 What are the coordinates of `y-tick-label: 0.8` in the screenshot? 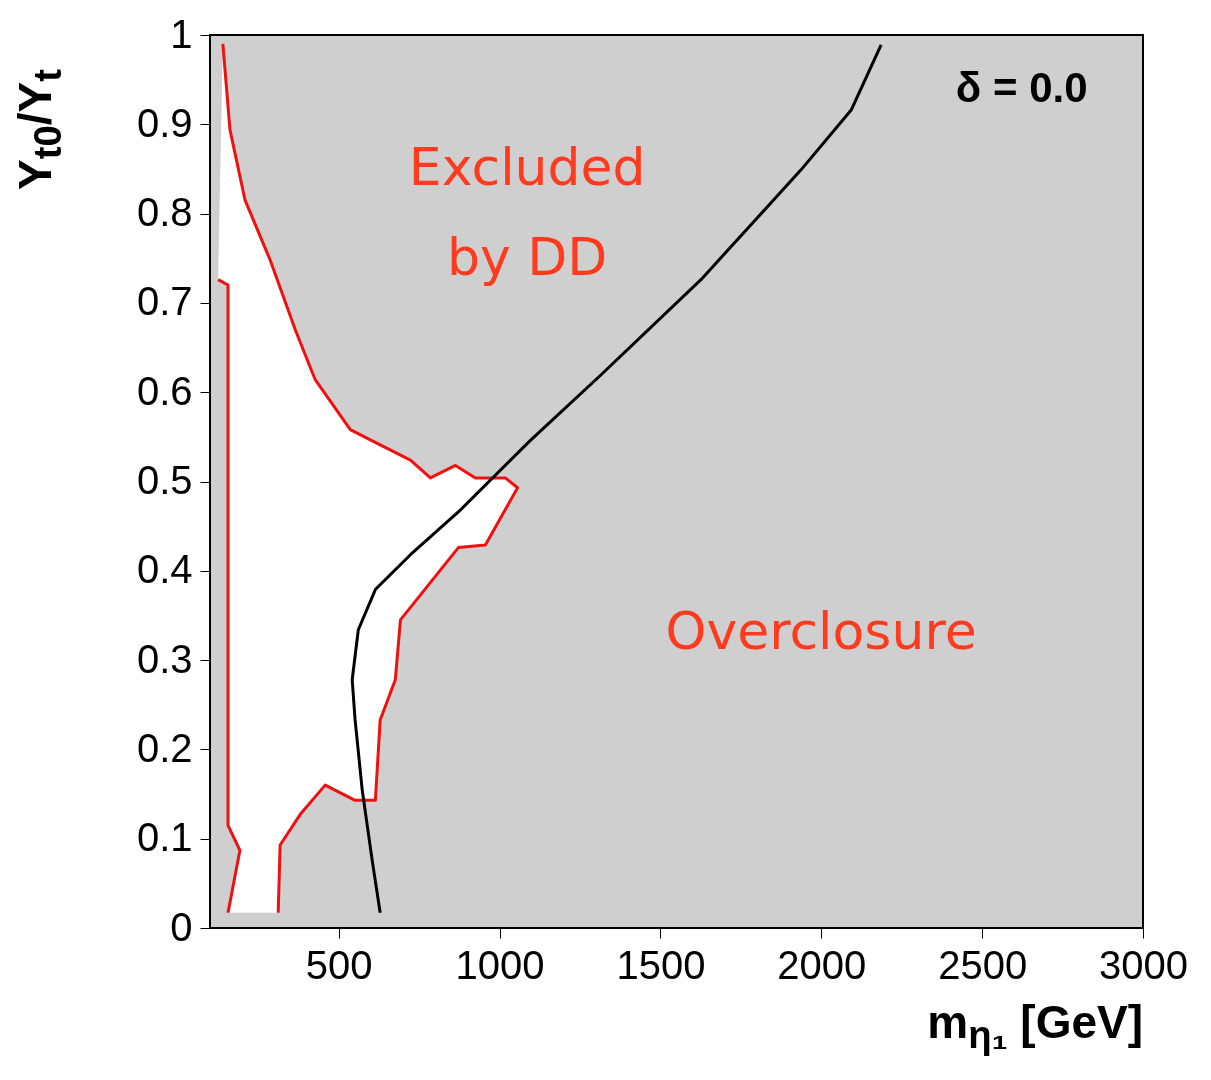 It's located at (164, 212).